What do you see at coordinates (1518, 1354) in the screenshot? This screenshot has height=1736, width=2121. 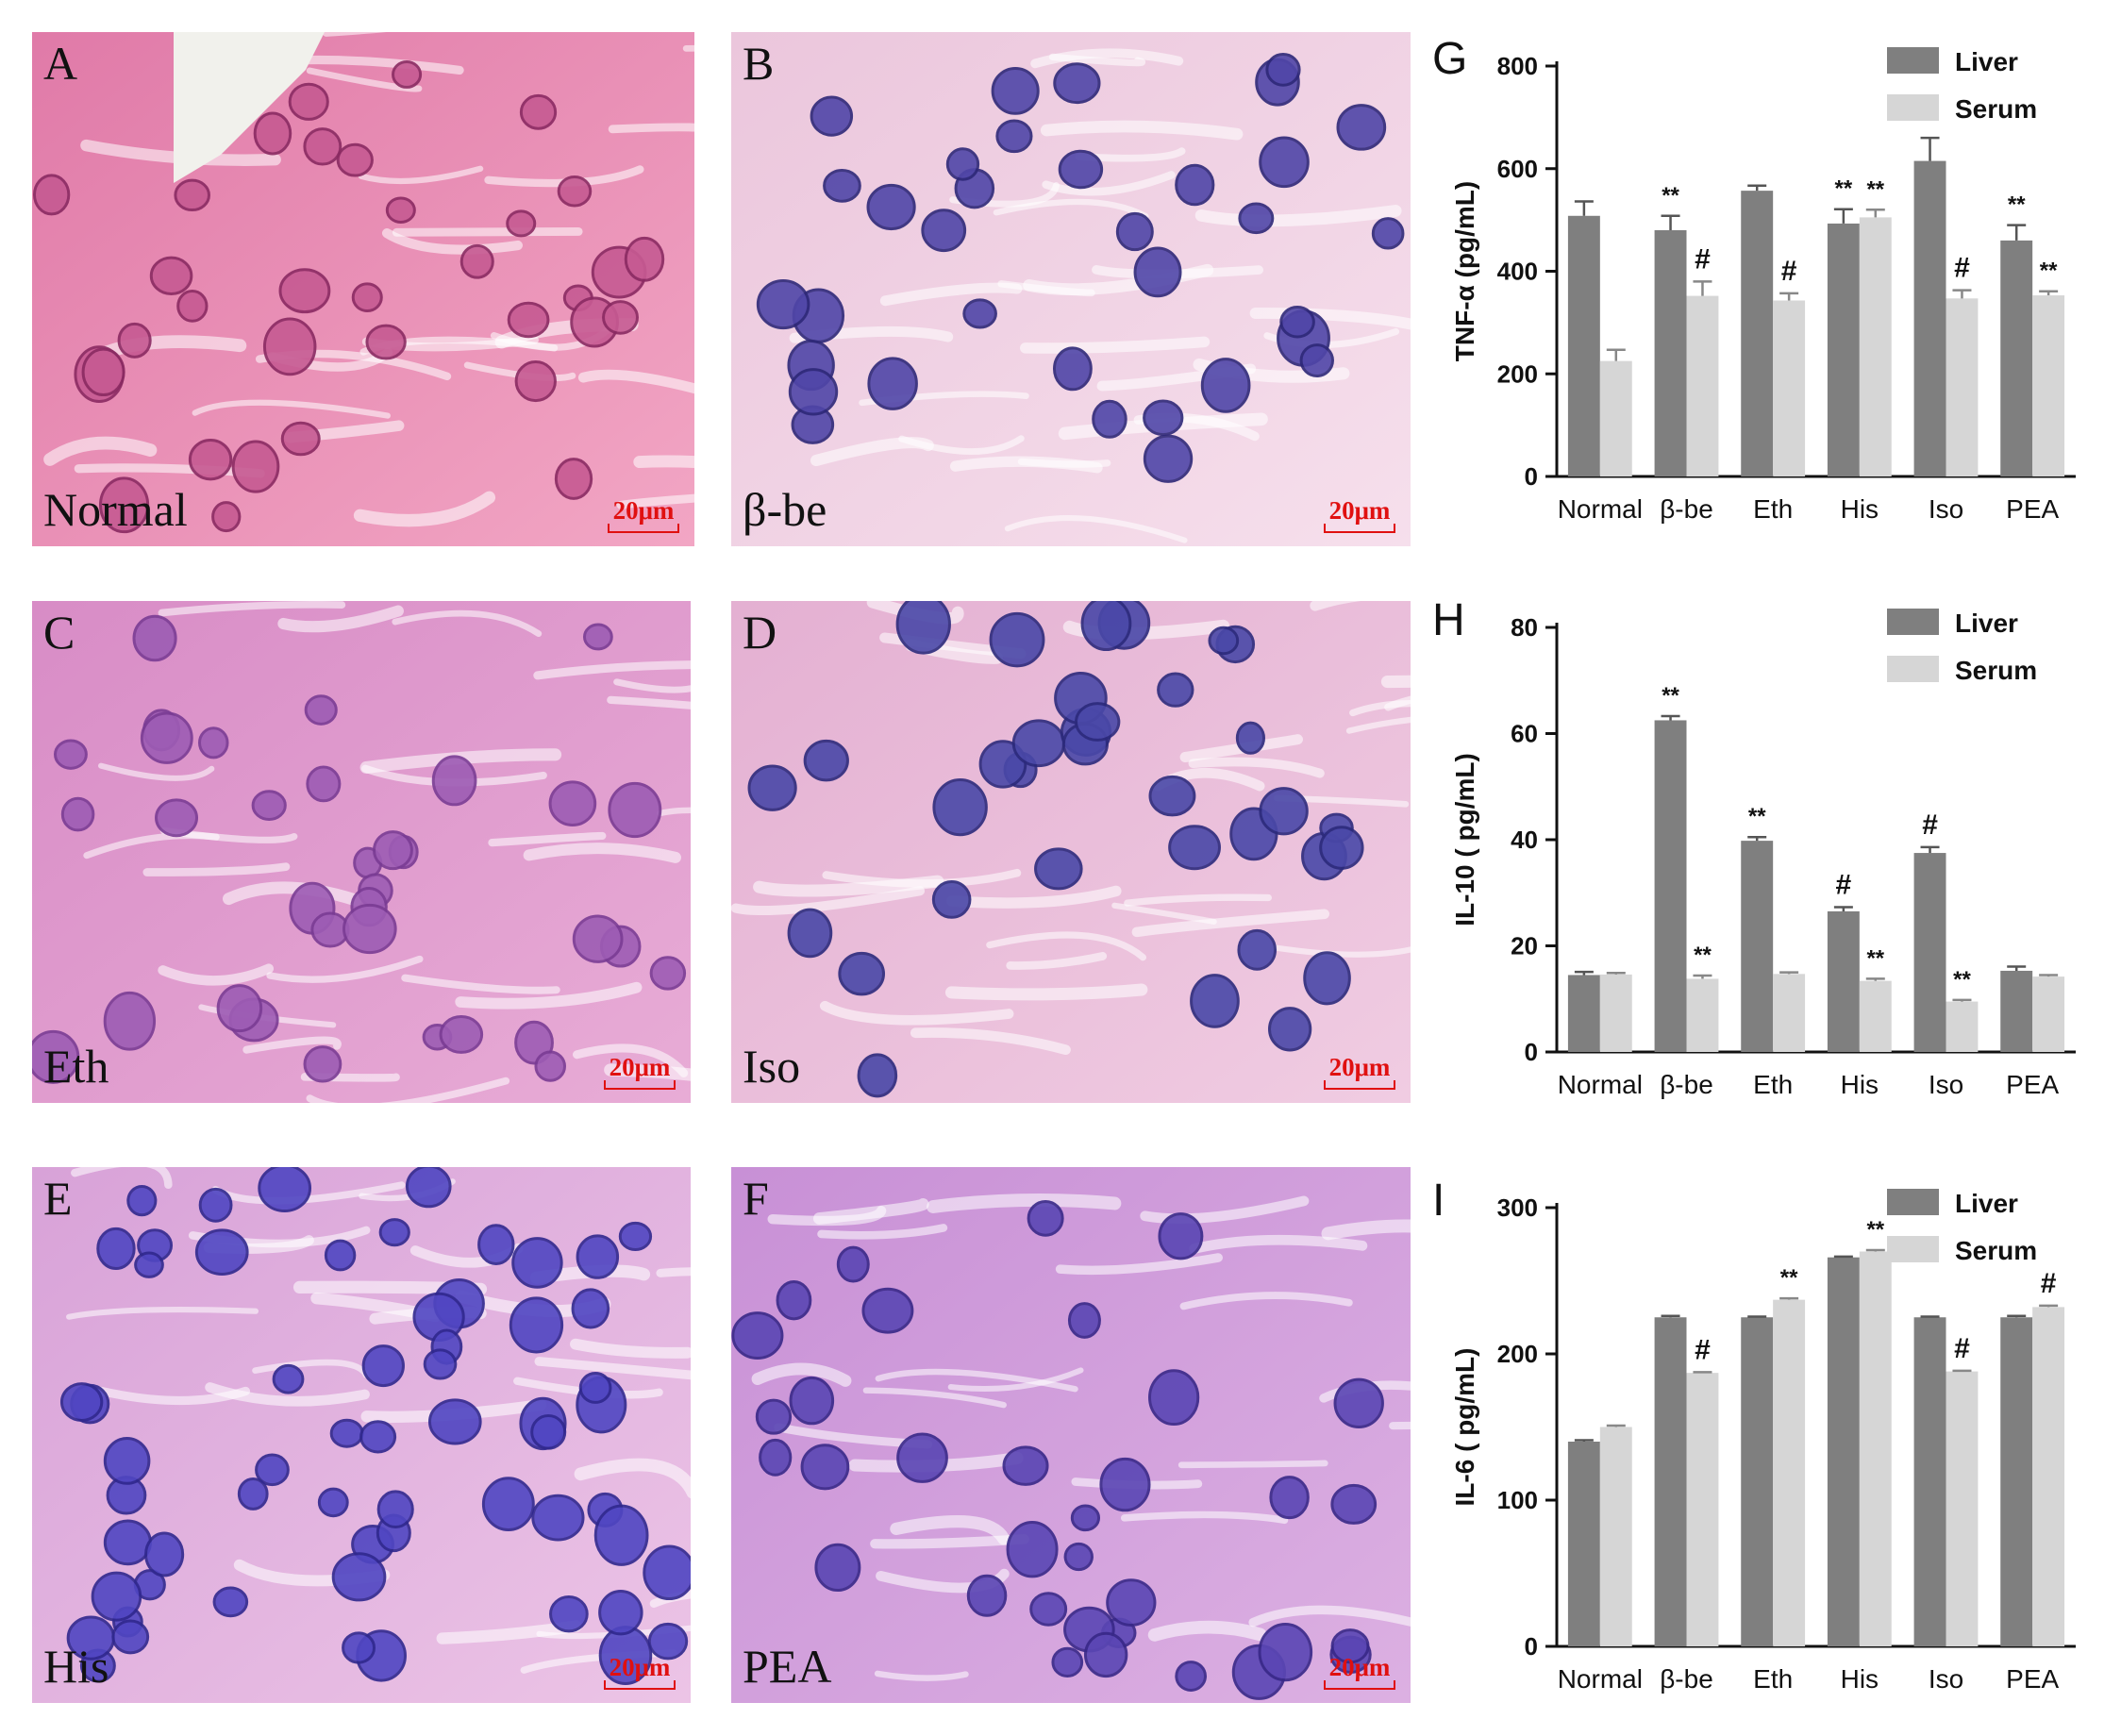 I see `y-tick-label: 200` at bounding box center [1518, 1354].